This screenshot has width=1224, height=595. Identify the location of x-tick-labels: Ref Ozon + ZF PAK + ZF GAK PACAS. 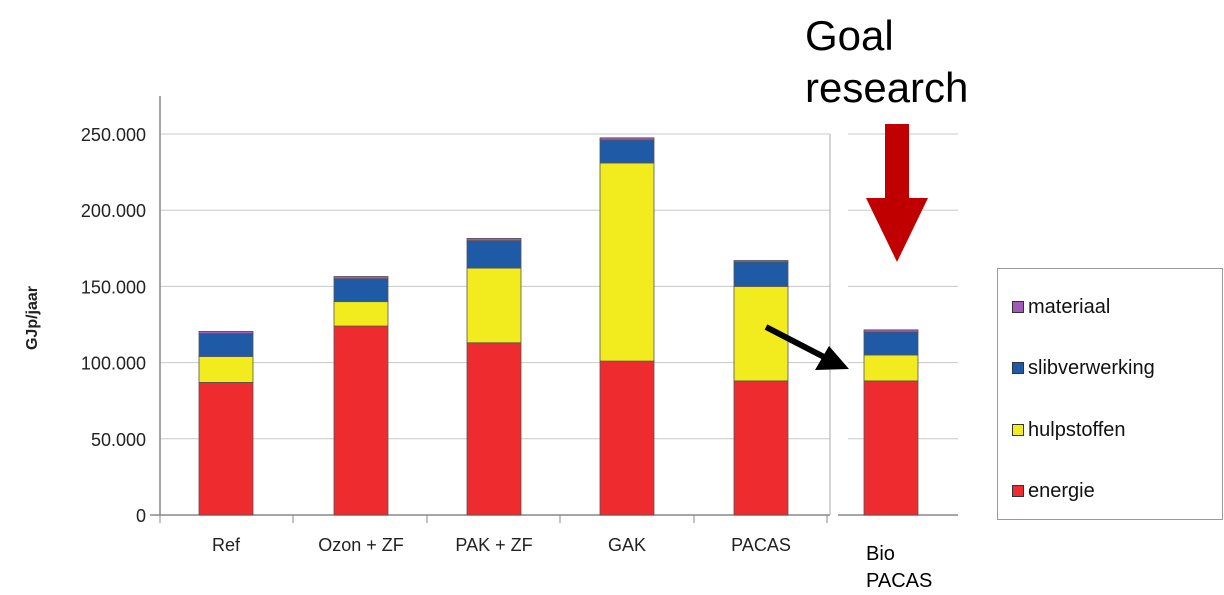
(501, 545).